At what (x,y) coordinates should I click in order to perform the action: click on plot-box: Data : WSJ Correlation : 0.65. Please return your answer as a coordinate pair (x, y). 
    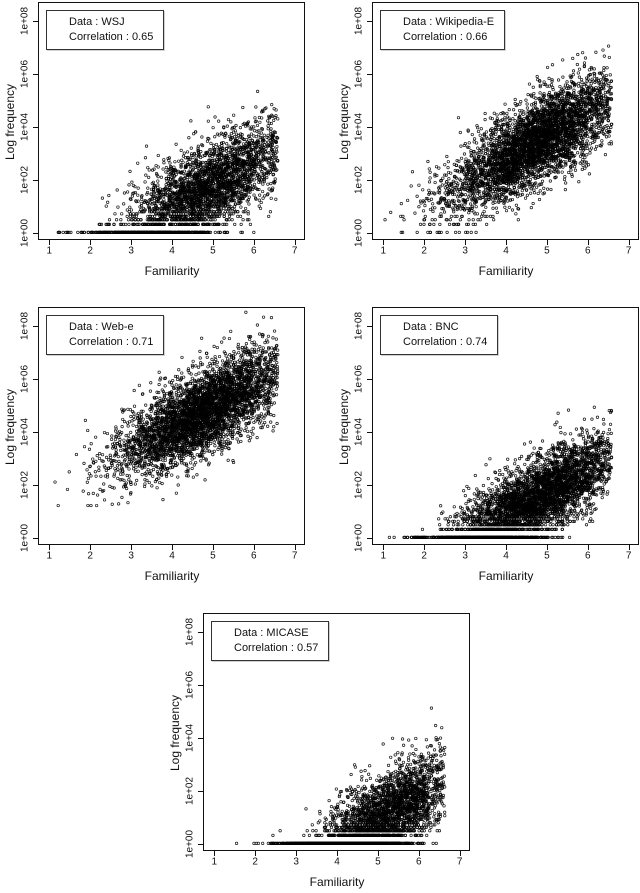
    Looking at the image, I should click on (171, 121).